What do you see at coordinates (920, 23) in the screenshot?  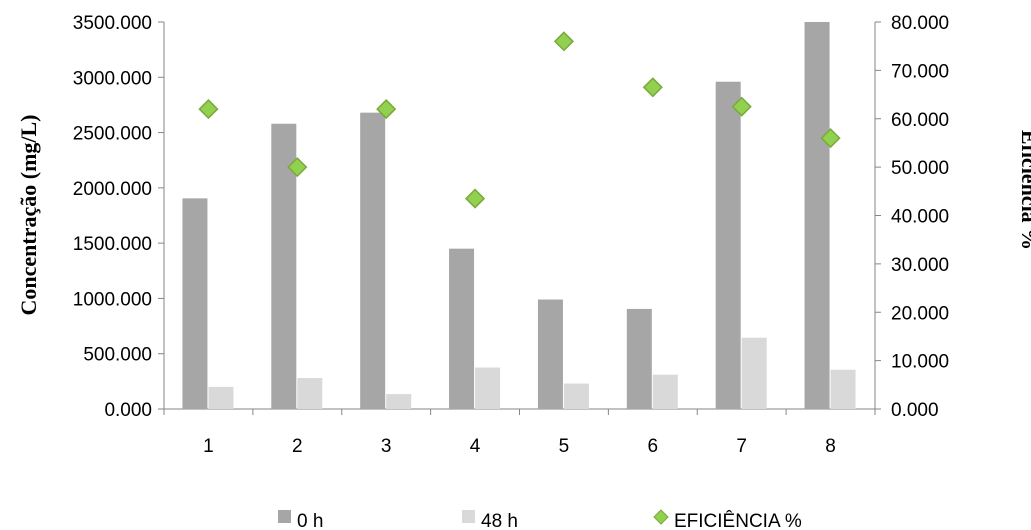 I see `y-right-tick-label: 80.000` at bounding box center [920, 23].